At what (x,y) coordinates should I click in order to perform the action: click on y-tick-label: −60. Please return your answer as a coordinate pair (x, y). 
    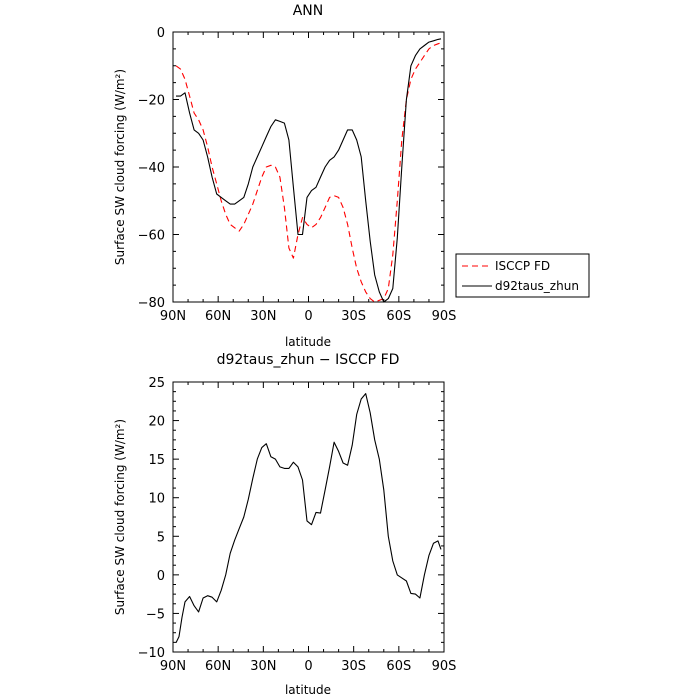
    Looking at the image, I should click on (151, 236).